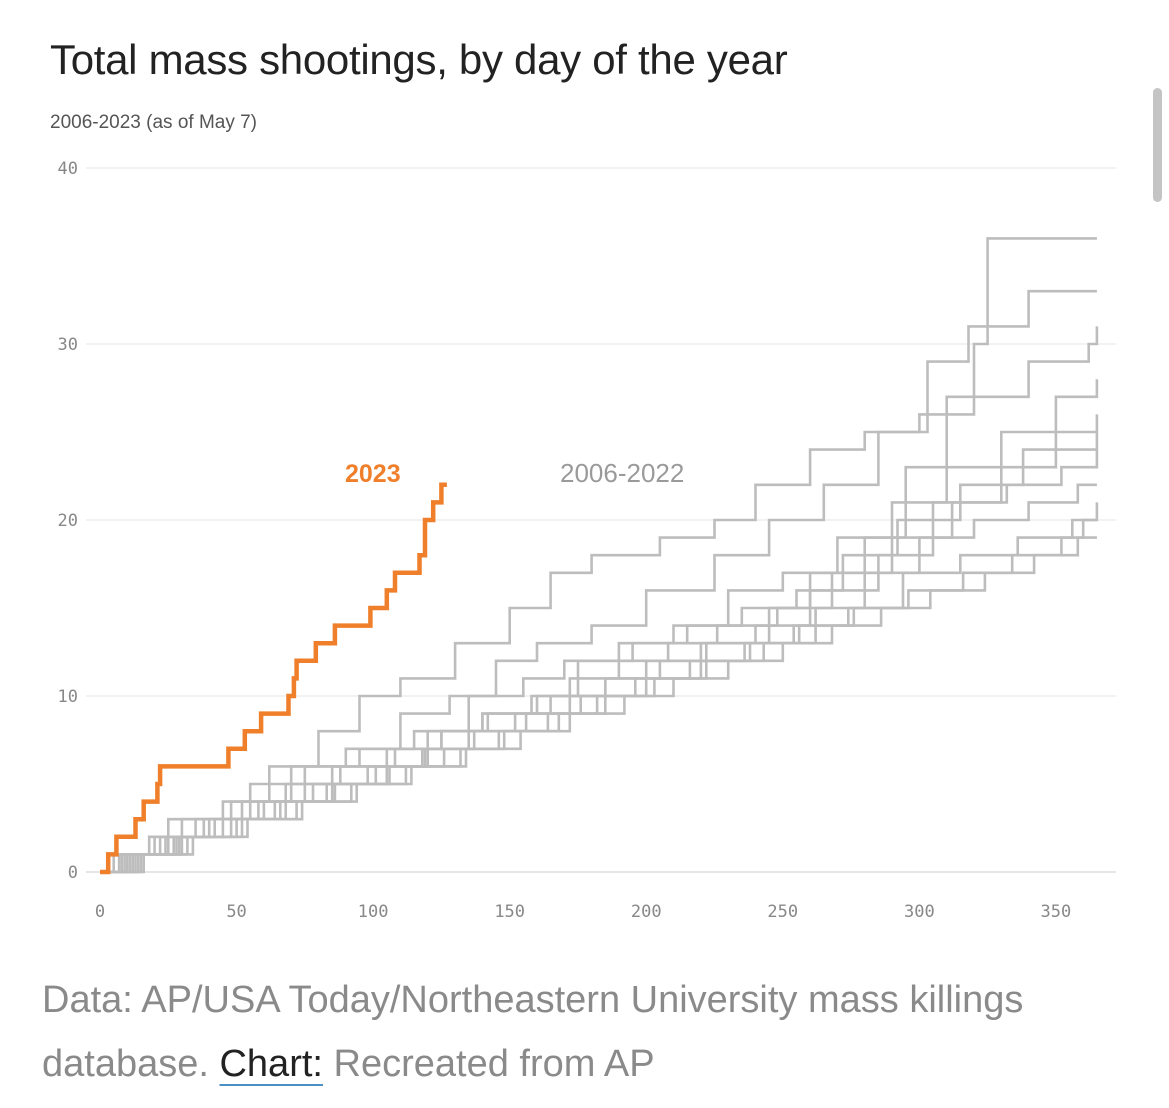  I want to click on x-tick-label-50: 50, so click(236, 912).